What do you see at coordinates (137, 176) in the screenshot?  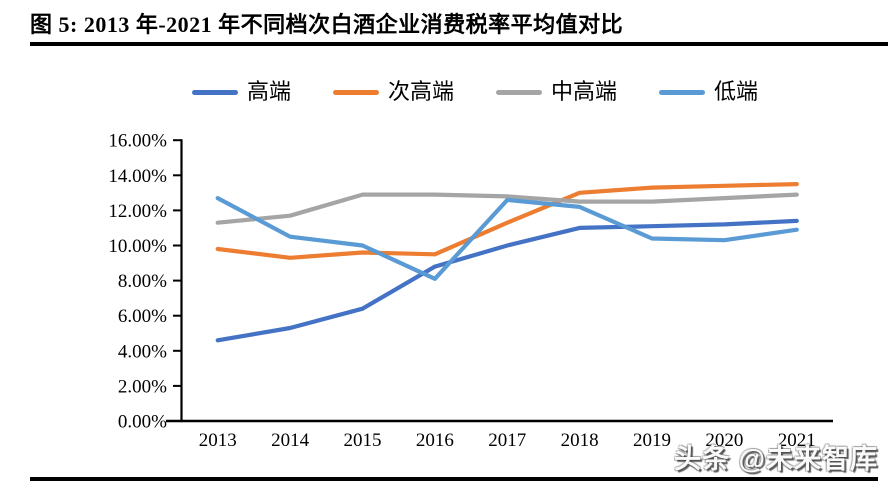 I see `y-tick-label: 14.00%` at bounding box center [137, 176].